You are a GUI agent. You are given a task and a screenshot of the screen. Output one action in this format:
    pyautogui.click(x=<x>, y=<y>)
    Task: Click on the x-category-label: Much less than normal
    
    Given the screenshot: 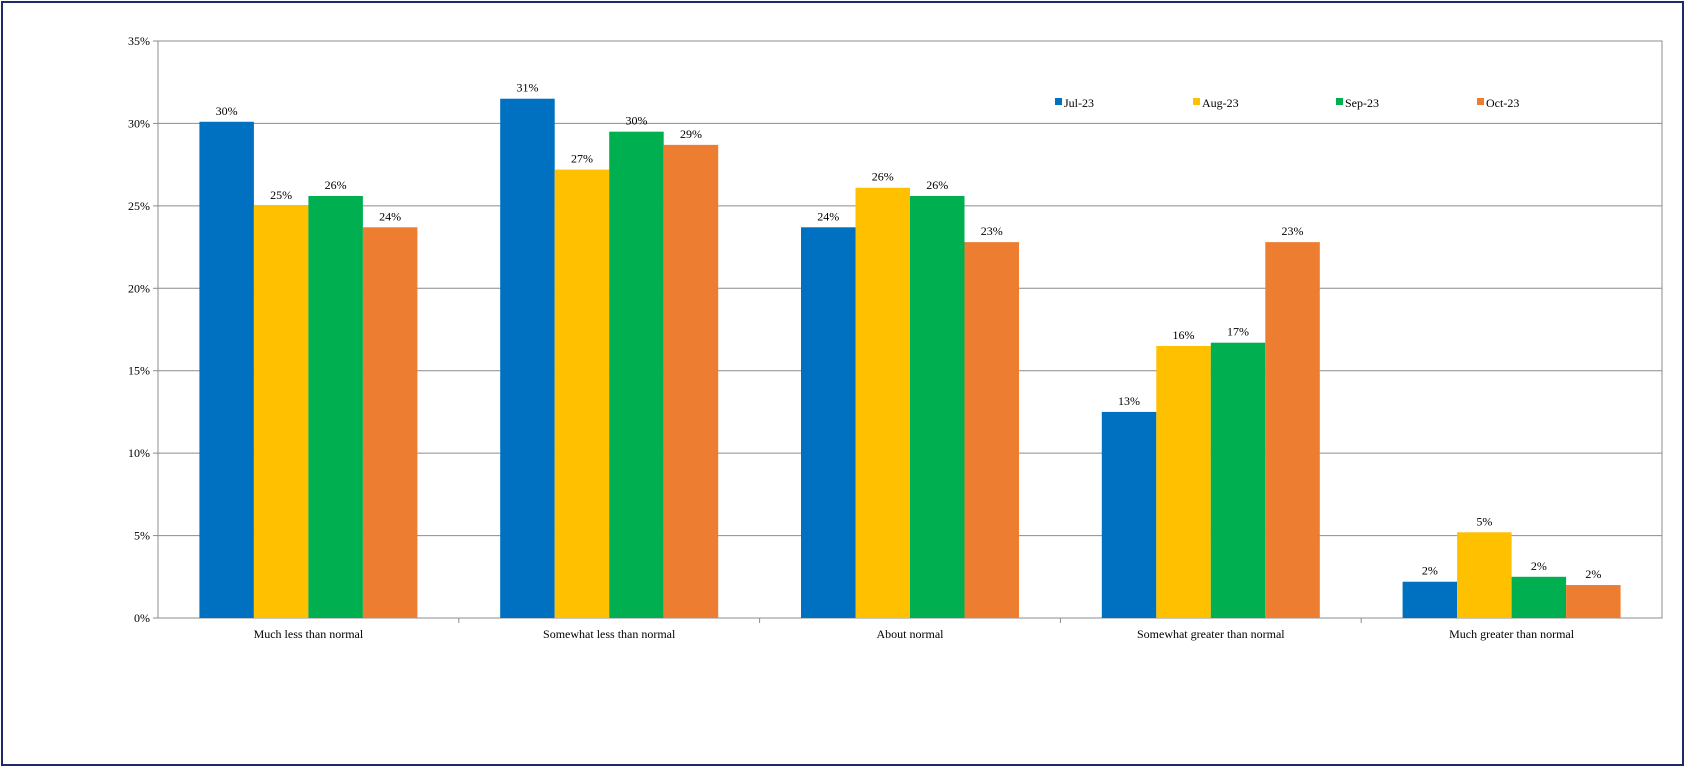 What is the action you would take?
    pyautogui.click(x=309, y=634)
    